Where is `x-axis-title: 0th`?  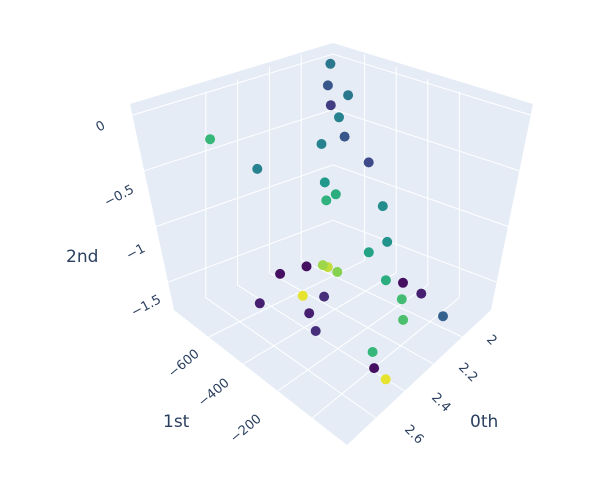
x-axis-title: 0th is located at coordinates (484, 422).